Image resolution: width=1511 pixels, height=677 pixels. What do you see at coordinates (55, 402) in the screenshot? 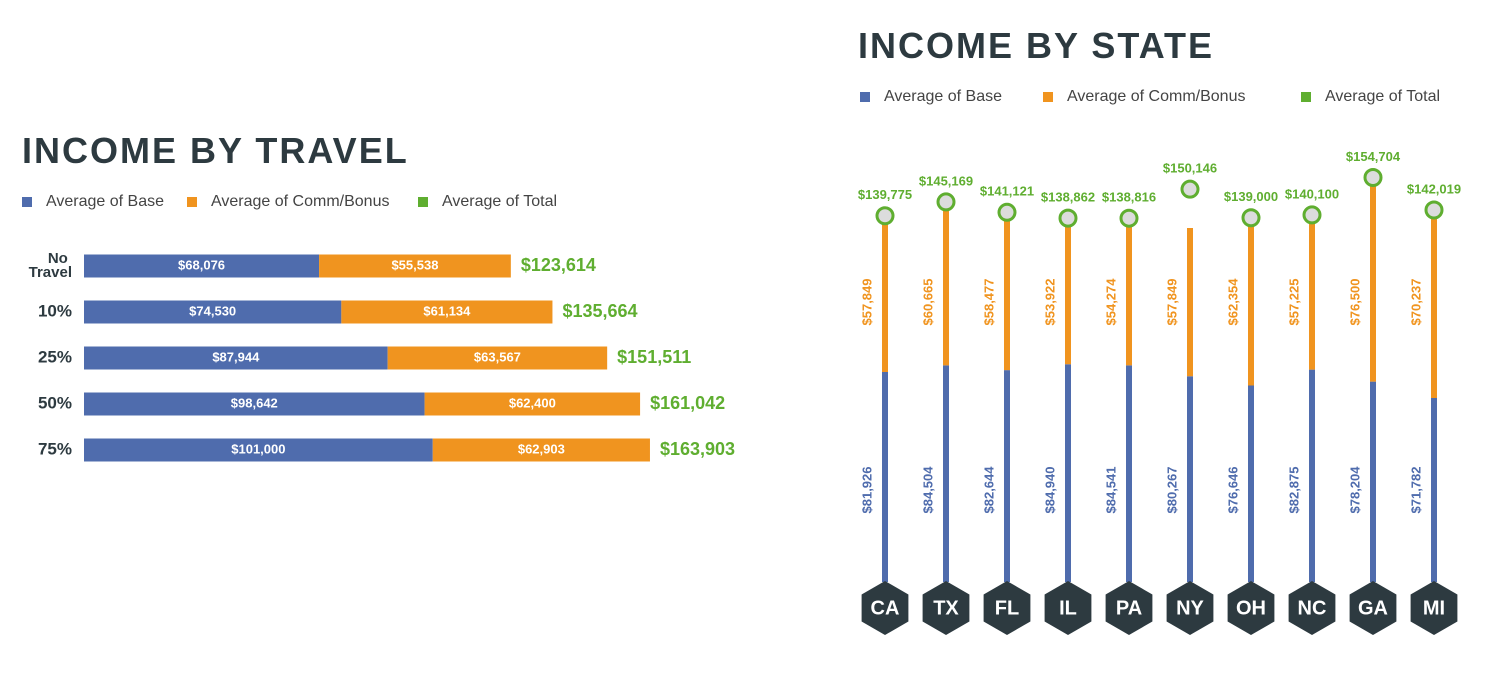
I see `category-label: 50%` at bounding box center [55, 402].